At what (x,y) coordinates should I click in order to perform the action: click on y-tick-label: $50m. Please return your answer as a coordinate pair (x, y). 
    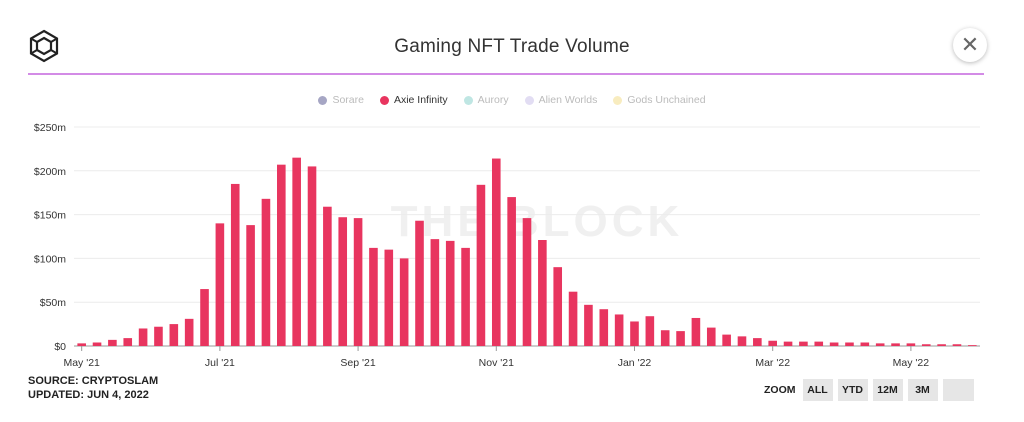
    Looking at the image, I should click on (53, 303).